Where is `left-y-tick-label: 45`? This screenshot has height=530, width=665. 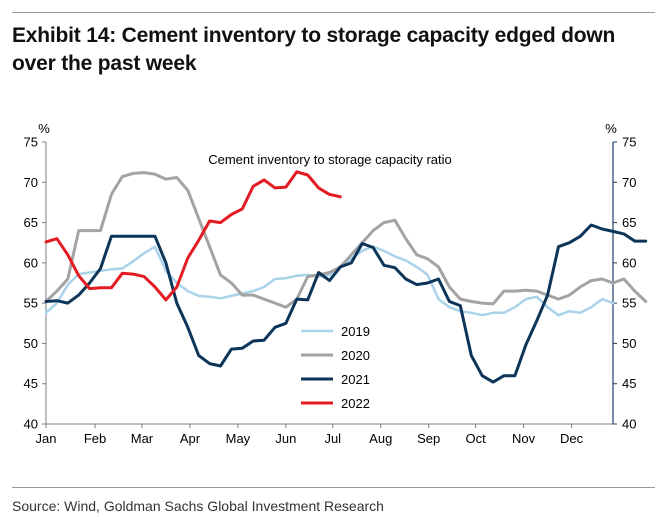 left-y-tick-label: 45 is located at coordinates (31, 383).